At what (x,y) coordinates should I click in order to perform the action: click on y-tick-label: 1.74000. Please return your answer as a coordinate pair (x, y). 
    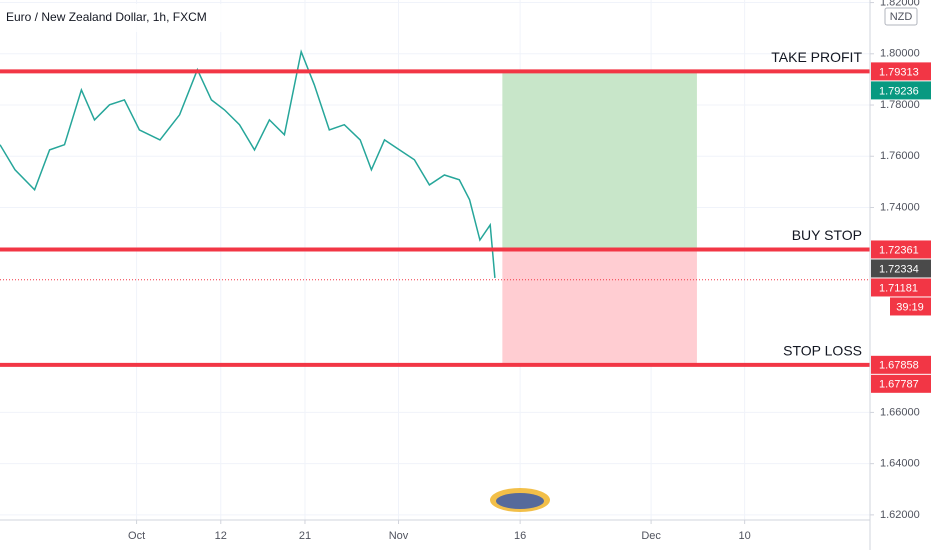
    Looking at the image, I should click on (900, 207).